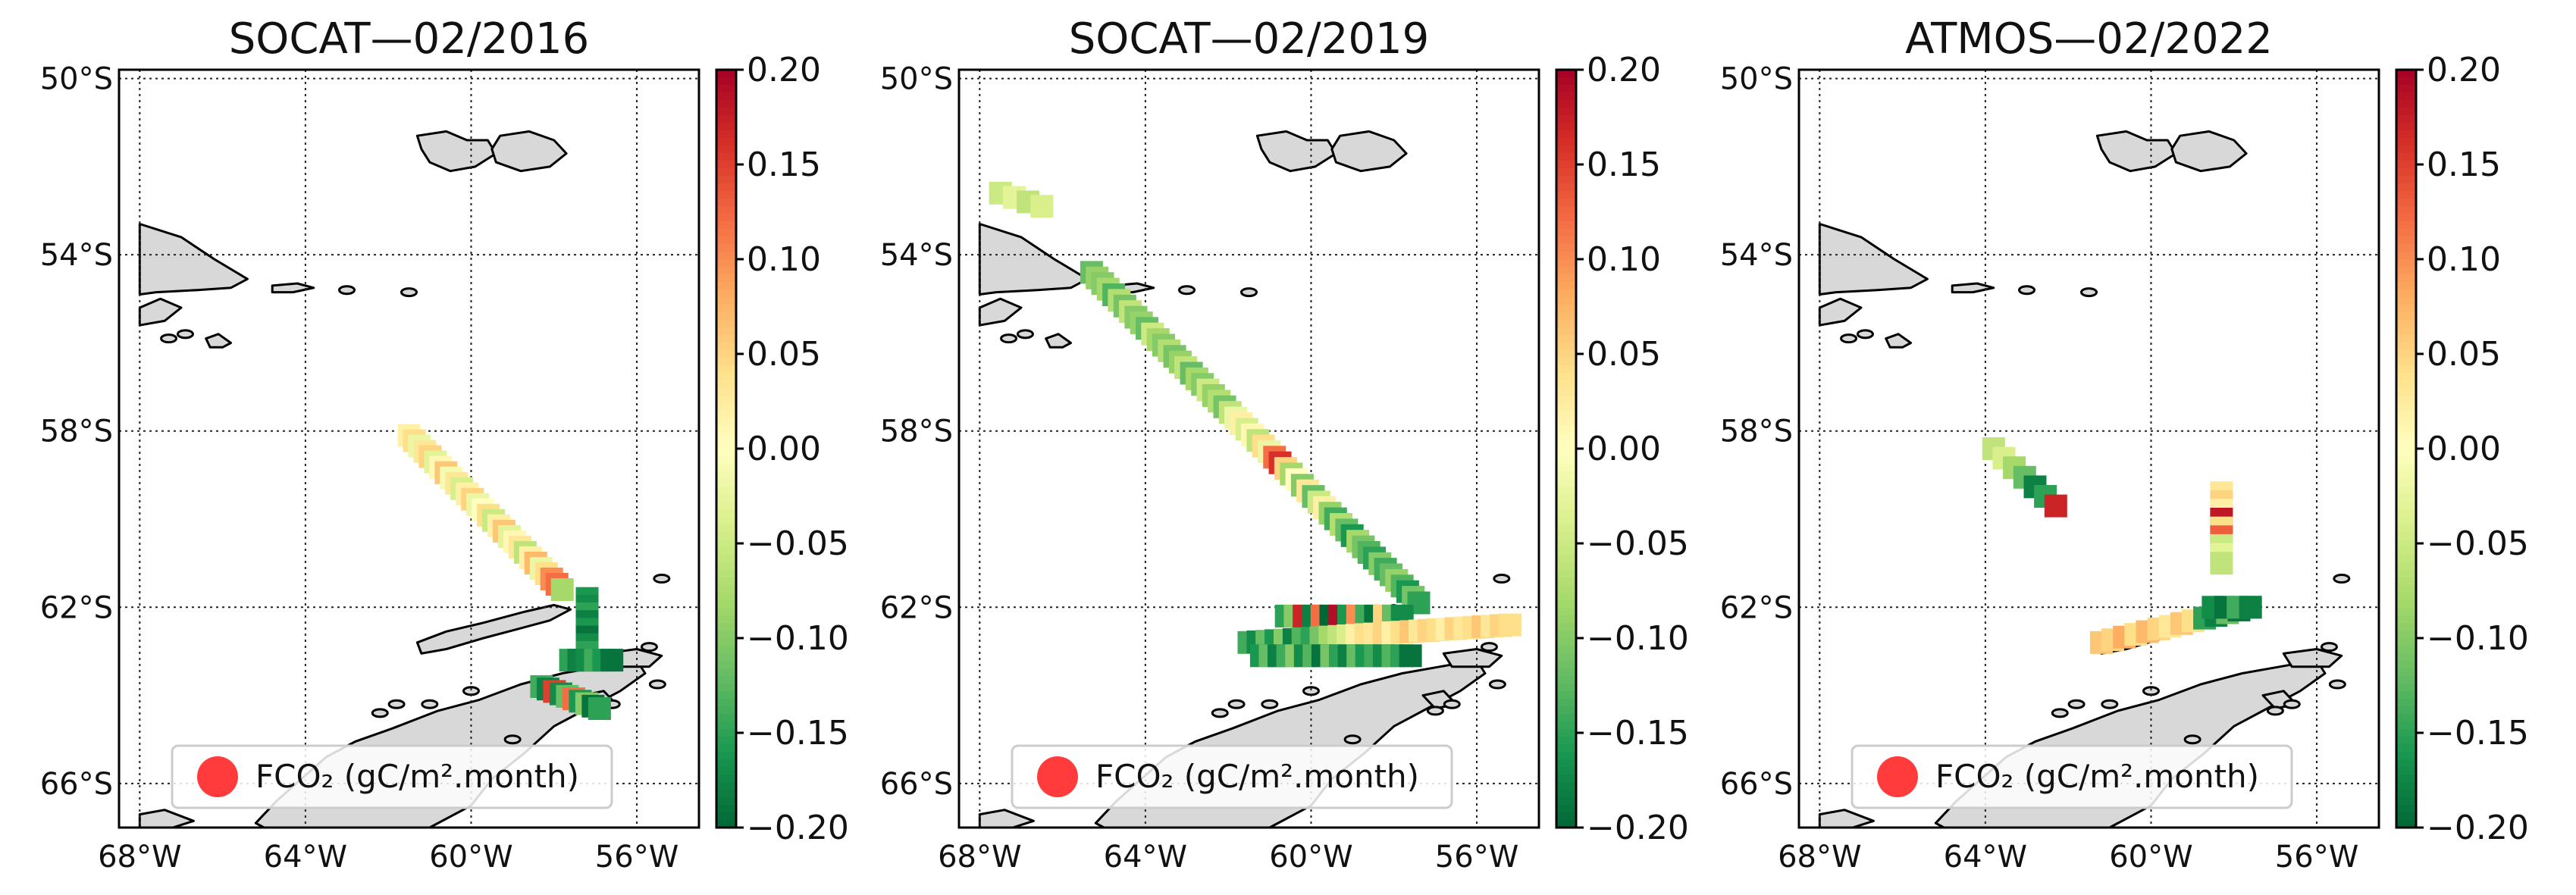 The height and width of the screenshot is (895, 2576). What do you see at coordinates (636, 857) in the screenshot?
I see `x-tick-label: 56°W` at bounding box center [636, 857].